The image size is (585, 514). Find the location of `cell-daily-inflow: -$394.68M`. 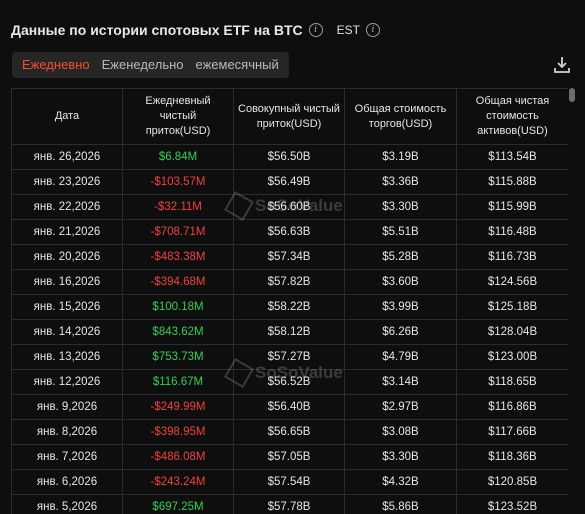

cell-daily-inflow: -$394.68M is located at coordinates (178, 282).